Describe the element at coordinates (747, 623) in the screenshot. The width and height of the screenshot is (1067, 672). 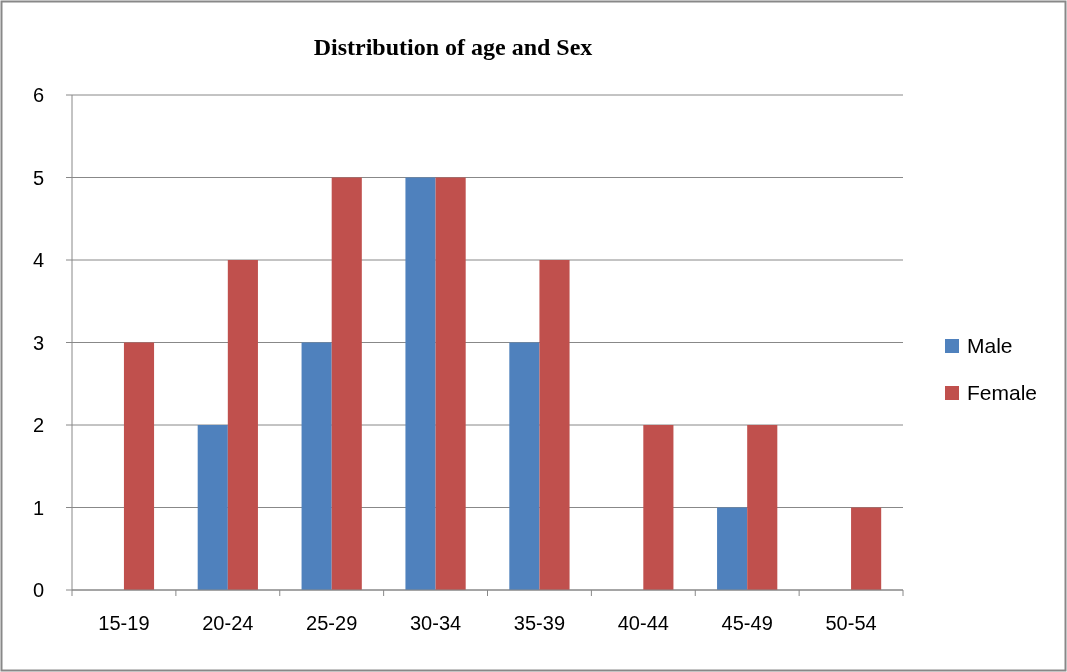
I see `x-tick-label: 45-49` at that location.